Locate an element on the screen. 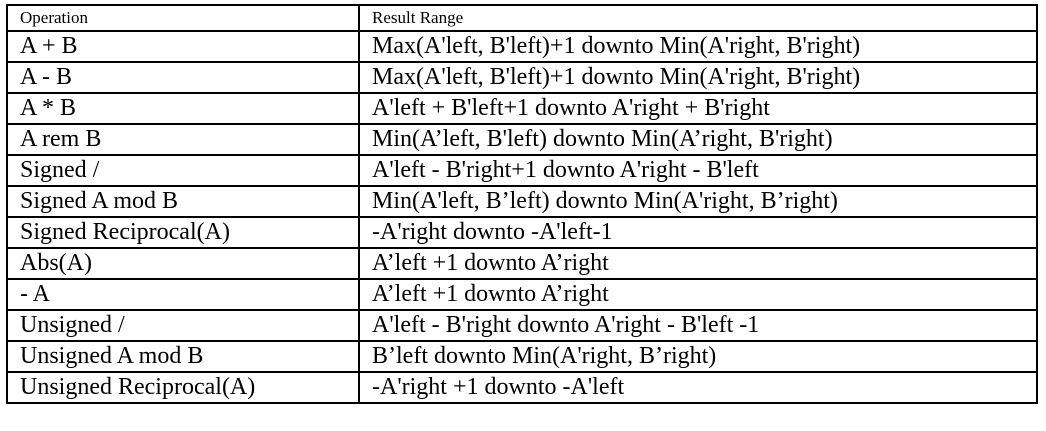 The image size is (1046, 431). result-range-cell: -A'right downto -A'left-1 is located at coordinates (698, 232).